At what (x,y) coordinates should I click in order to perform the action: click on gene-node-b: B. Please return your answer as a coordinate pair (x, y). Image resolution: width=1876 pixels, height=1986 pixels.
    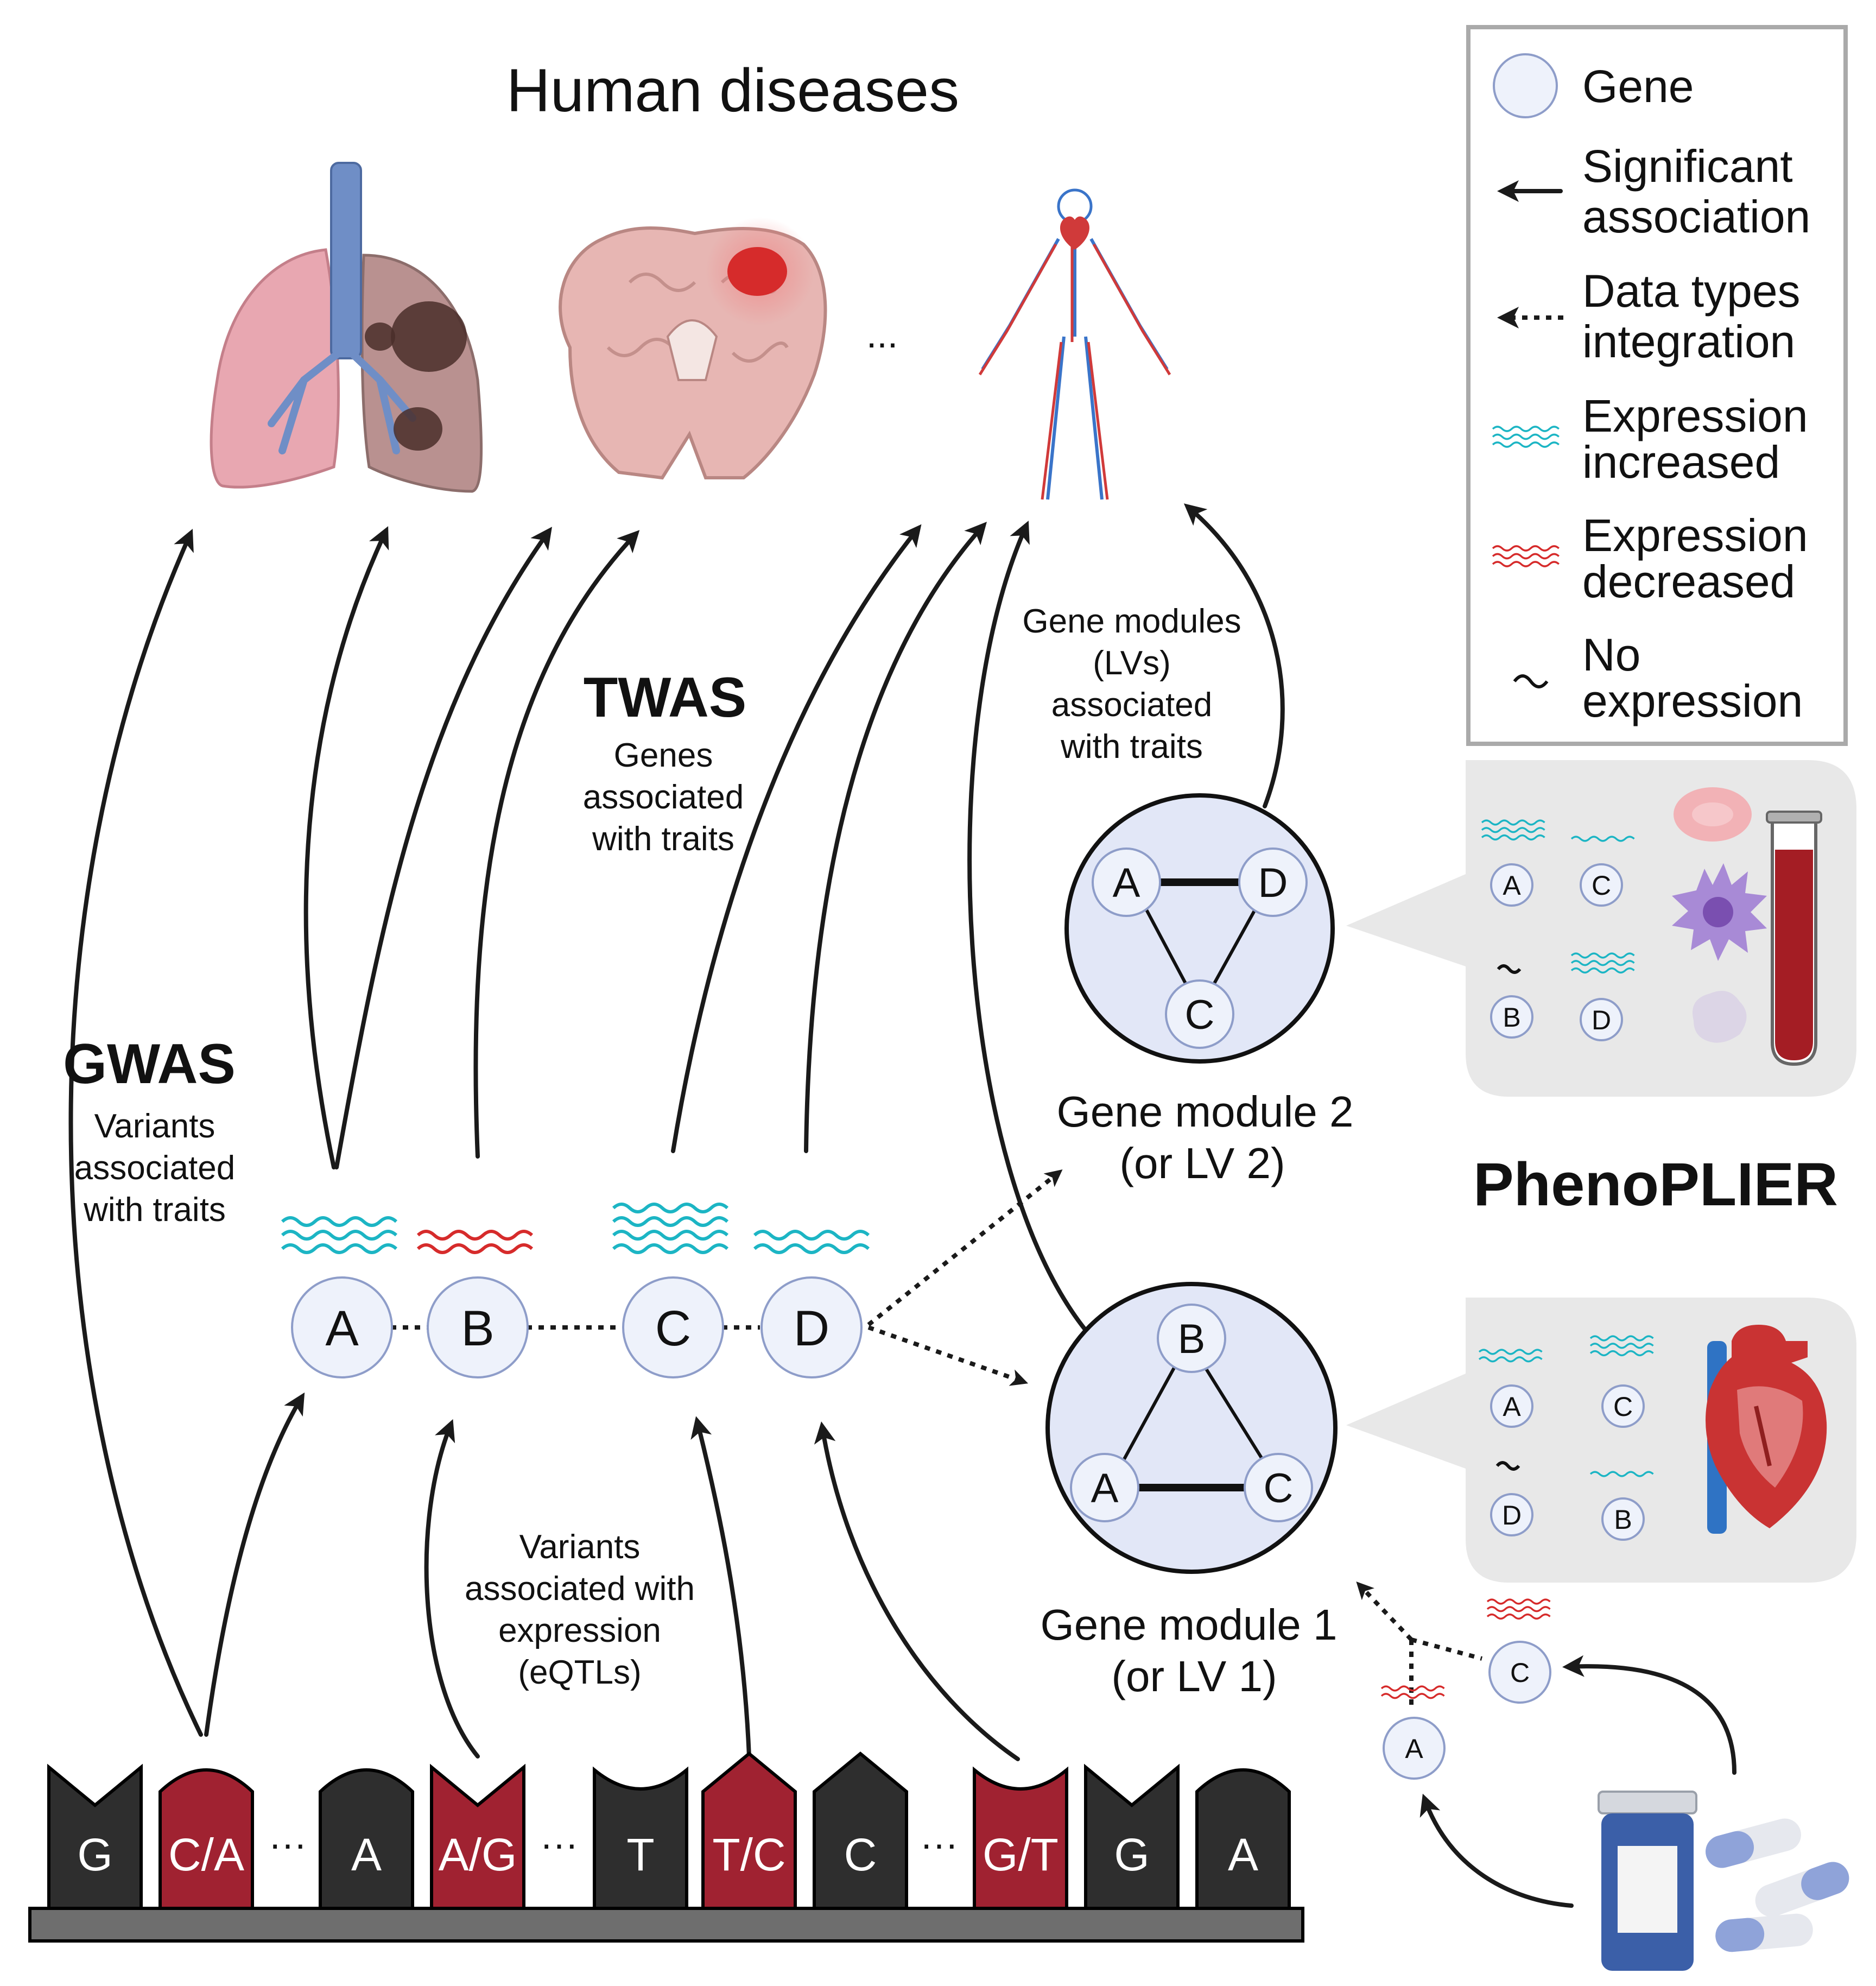
    Looking at the image, I should click on (478, 1327).